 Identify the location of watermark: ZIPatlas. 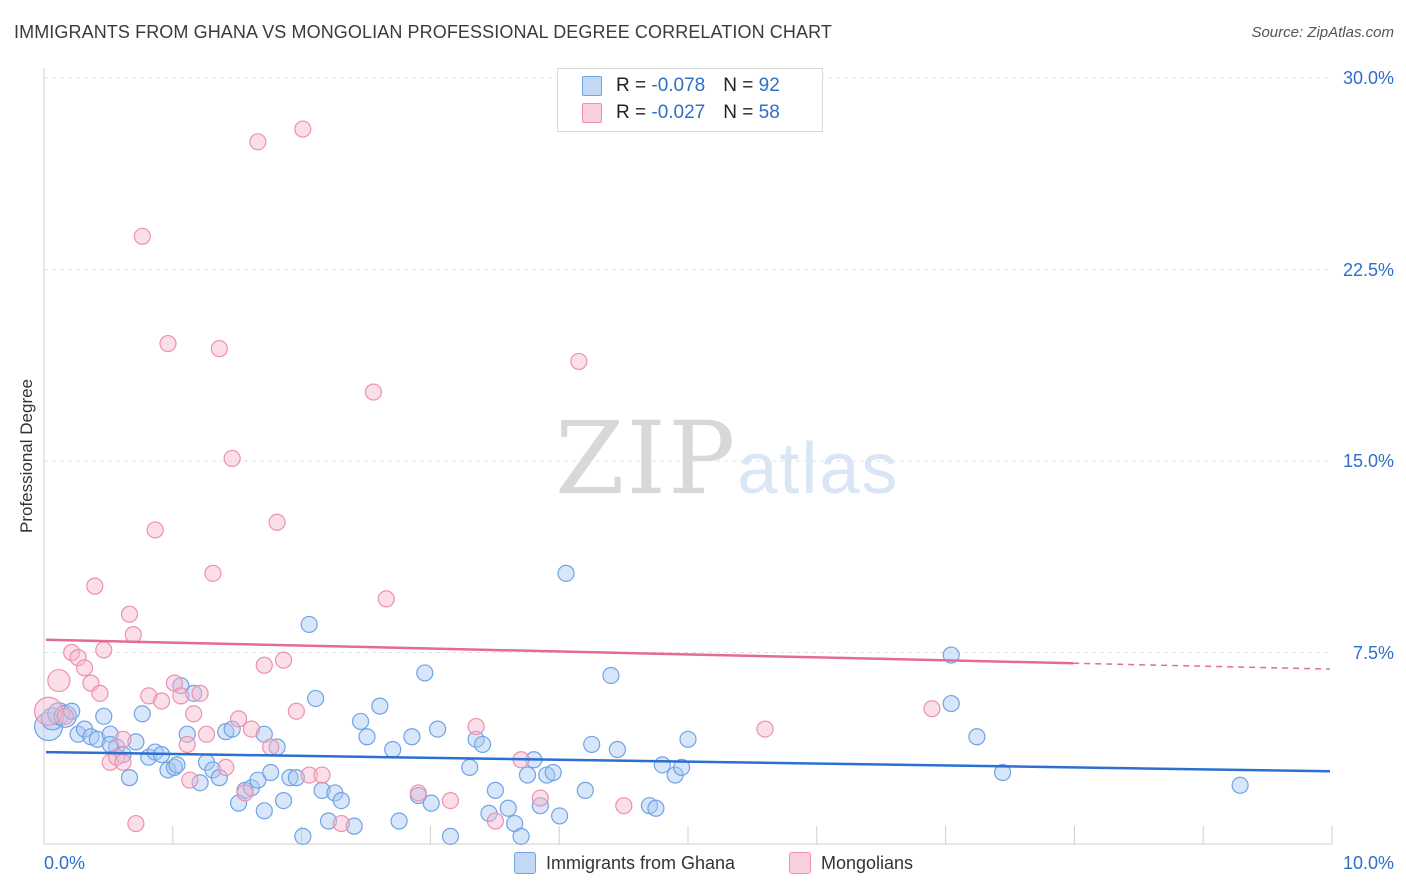
(727, 458).